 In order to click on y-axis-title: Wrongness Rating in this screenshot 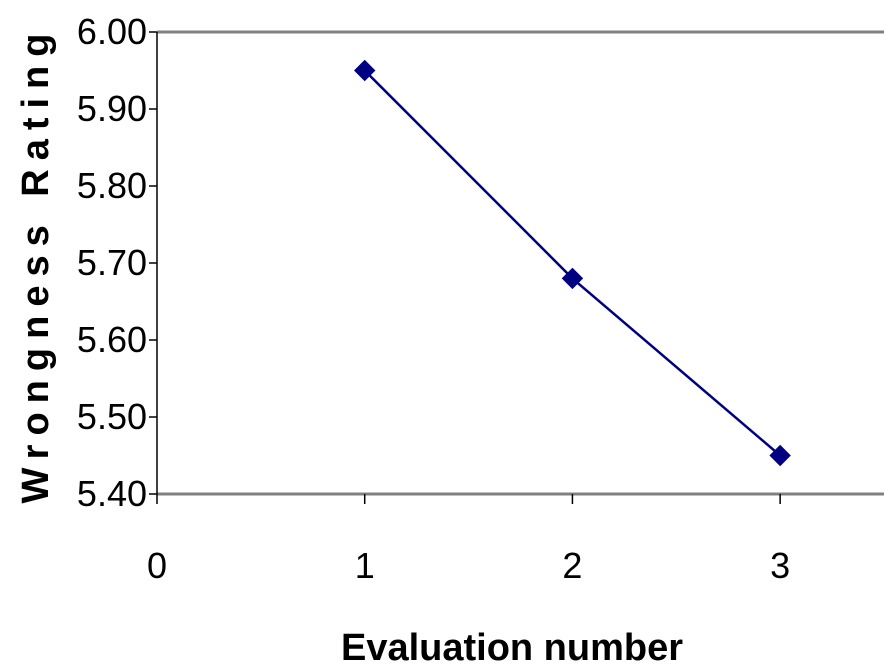, I will do `click(36, 264)`.